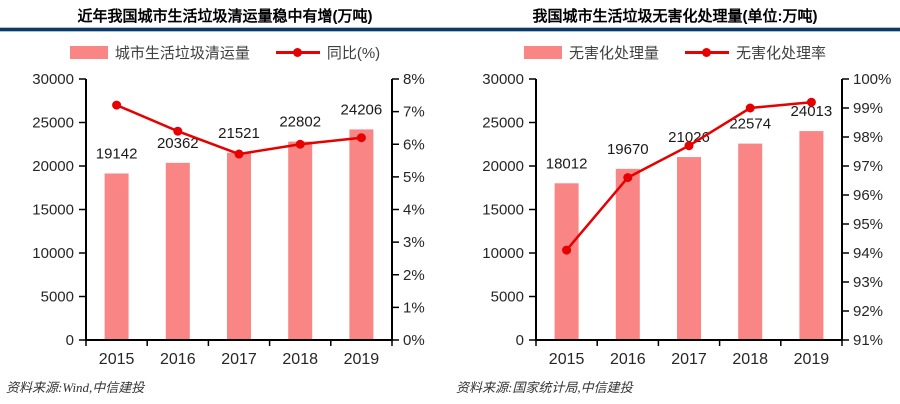  What do you see at coordinates (362, 109) in the screenshot?
I see `svg-text: 24206` at bounding box center [362, 109].